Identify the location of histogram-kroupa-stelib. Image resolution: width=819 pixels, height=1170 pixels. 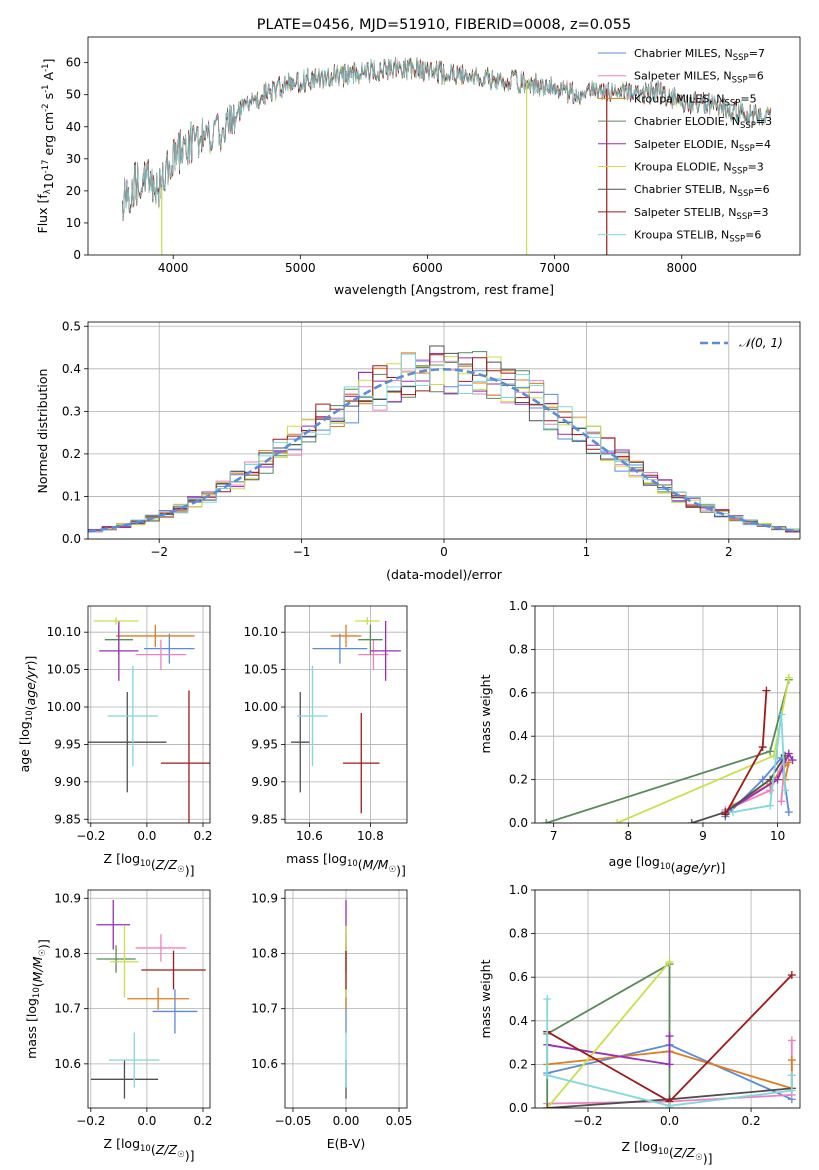
(444, 442).